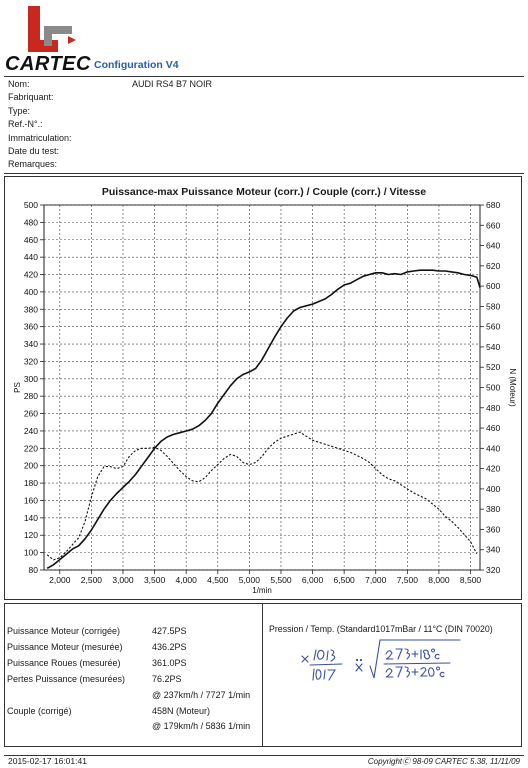 Image resolution: width=528 pixels, height=768 pixels. What do you see at coordinates (493, 205) in the screenshot?
I see `y-tick-label-right: 680` at bounding box center [493, 205].